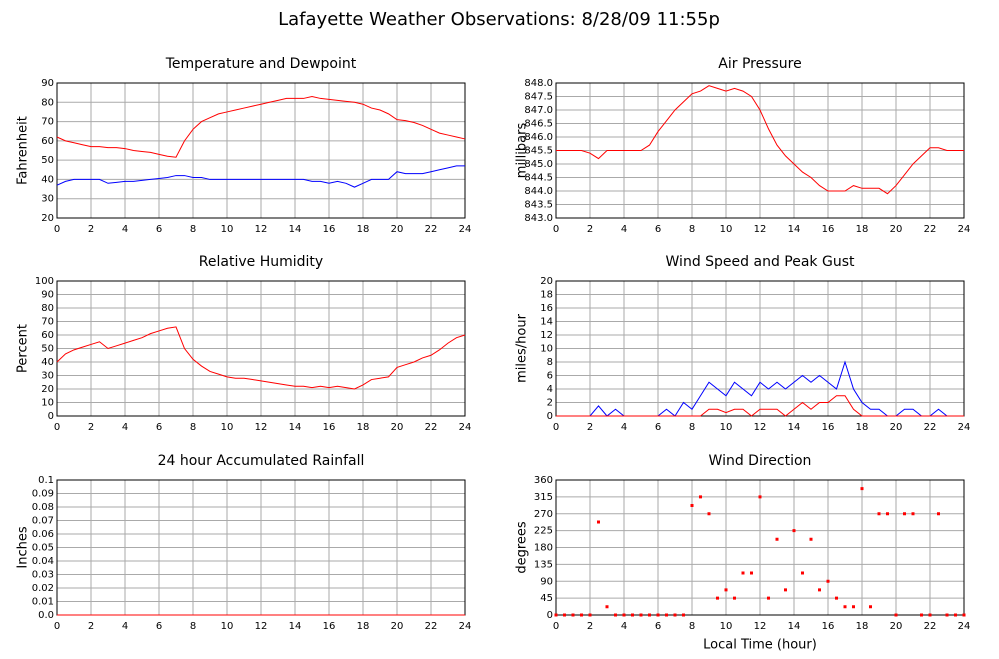 The height and width of the screenshot is (659, 999). What do you see at coordinates (46, 480) in the screenshot?
I see `y-tick-label: 0.1` at bounding box center [46, 480].